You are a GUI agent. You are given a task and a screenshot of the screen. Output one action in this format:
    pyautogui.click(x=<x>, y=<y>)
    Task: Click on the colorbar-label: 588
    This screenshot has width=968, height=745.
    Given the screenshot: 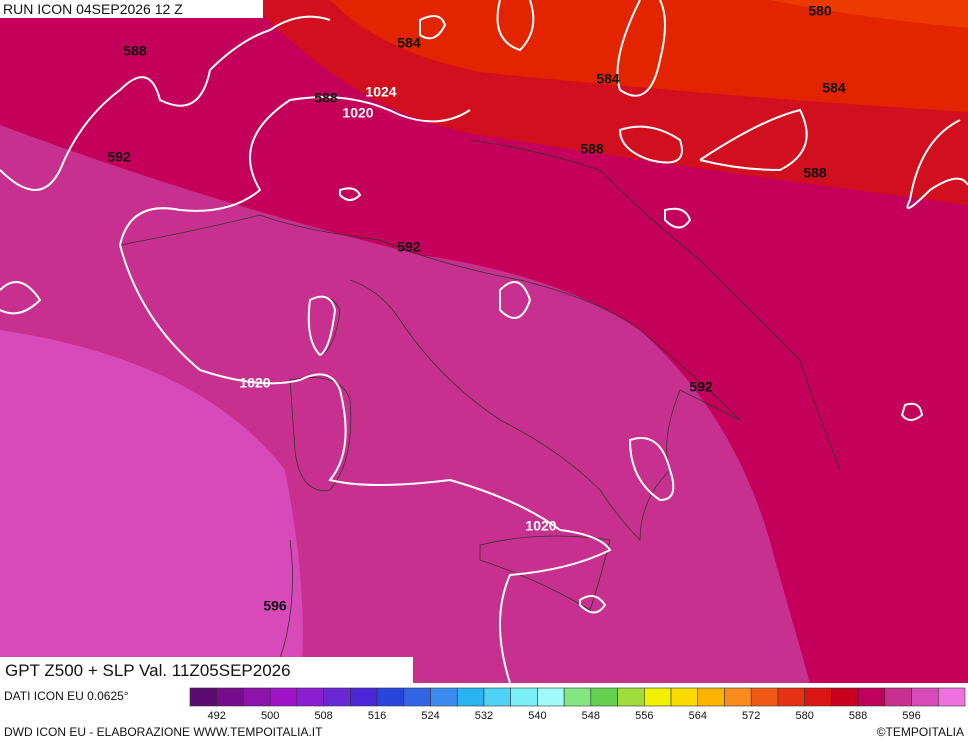 What is the action you would take?
    pyautogui.click(x=858, y=716)
    